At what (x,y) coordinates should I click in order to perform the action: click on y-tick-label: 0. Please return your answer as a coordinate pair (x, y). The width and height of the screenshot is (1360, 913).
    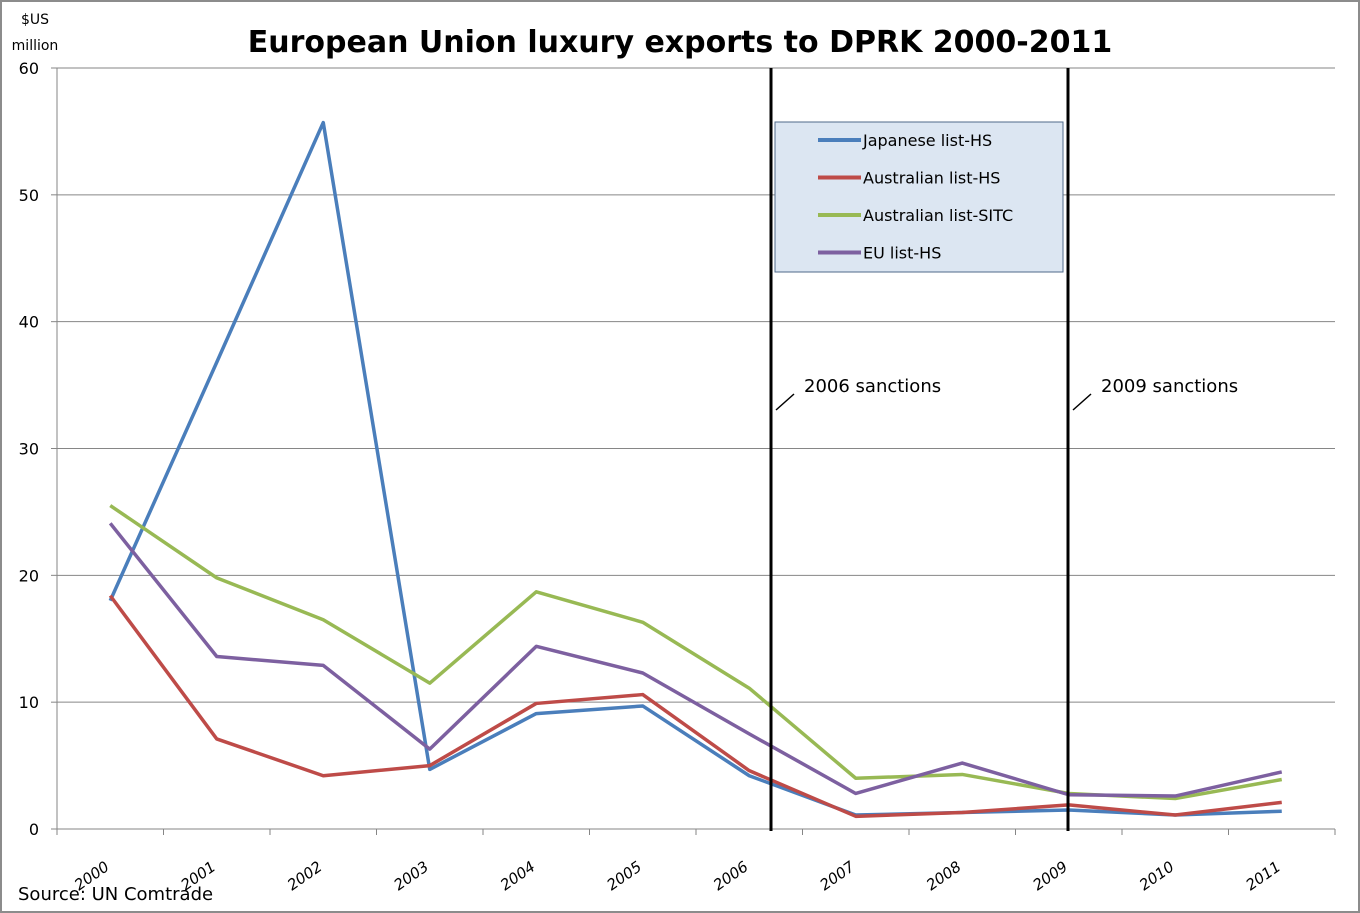
    Looking at the image, I should click on (34, 829).